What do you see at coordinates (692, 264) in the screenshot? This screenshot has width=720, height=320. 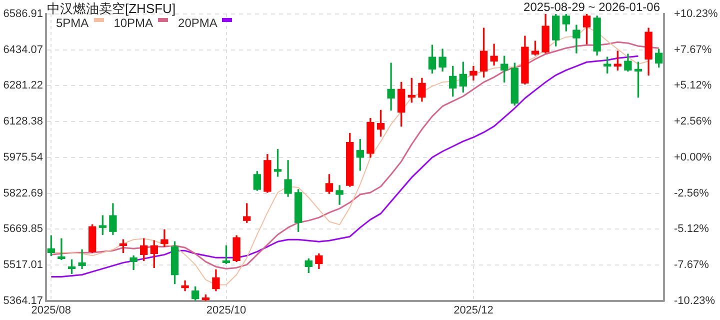 I see `y2-tick-label: -7.67%` at bounding box center [692, 264].